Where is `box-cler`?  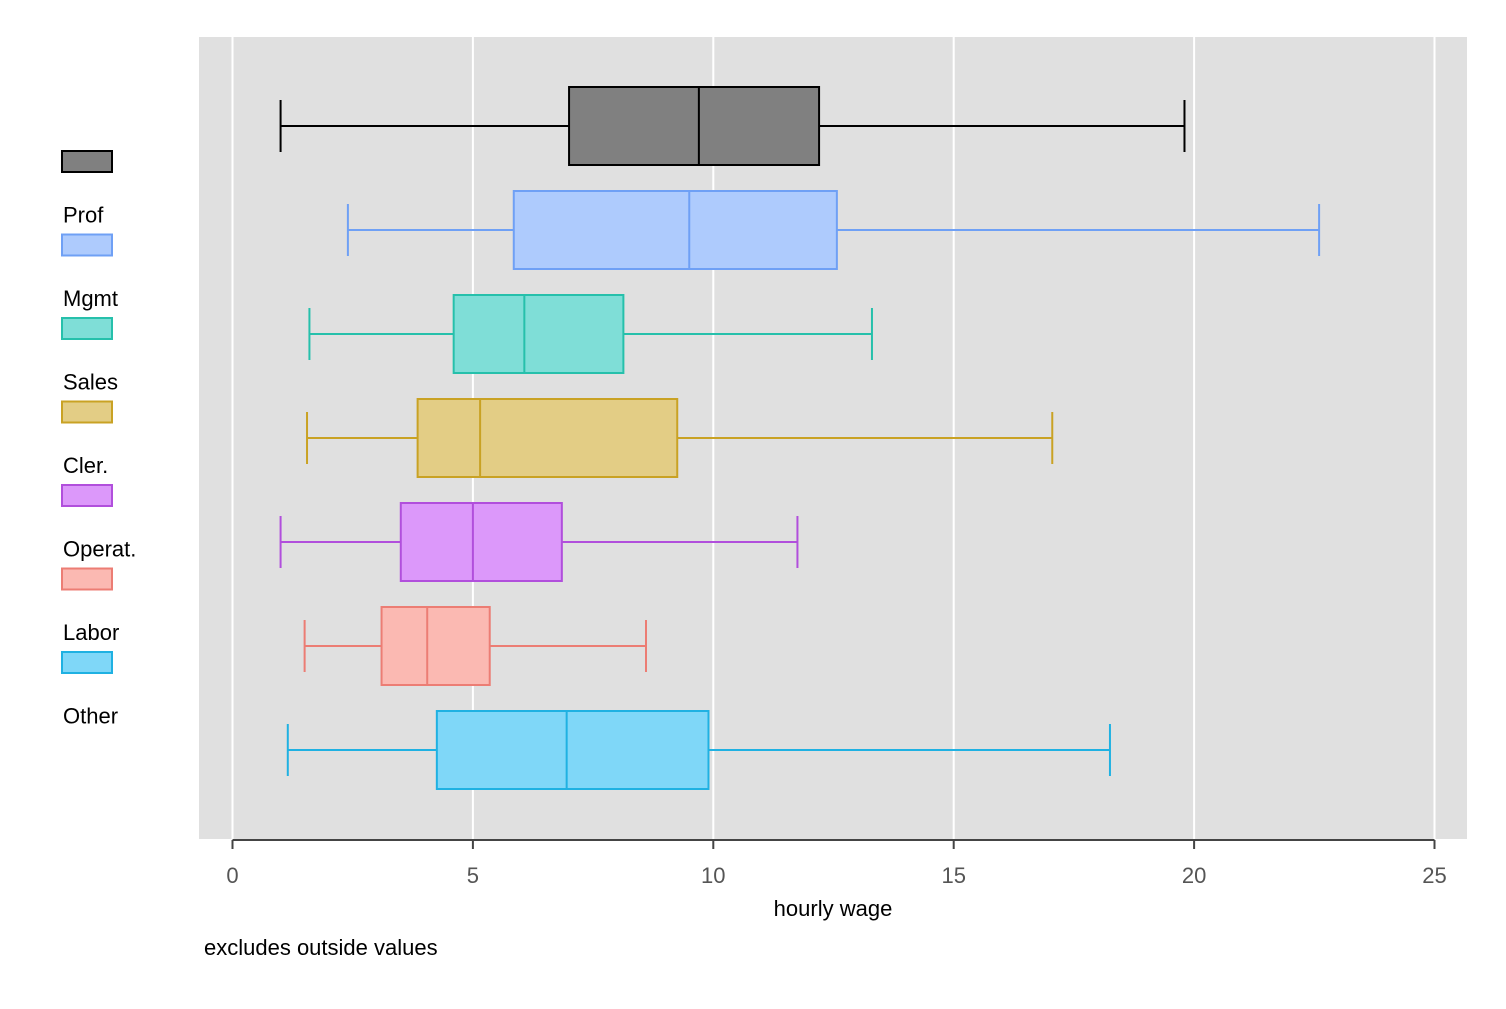
box-cler is located at coordinates (539, 542).